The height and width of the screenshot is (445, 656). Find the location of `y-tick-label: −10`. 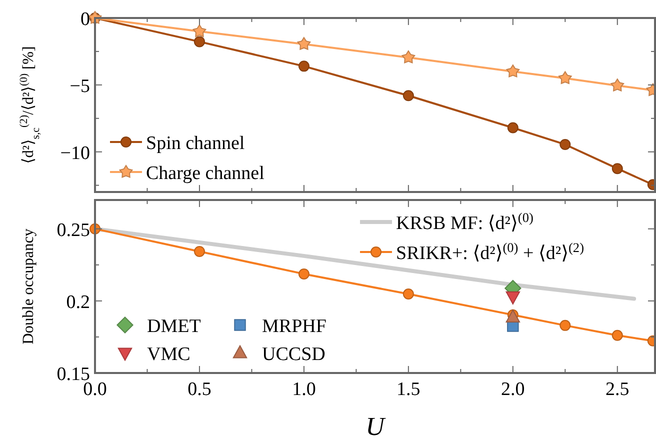

y-tick-label: −10 is located at coordinates (75, 153).